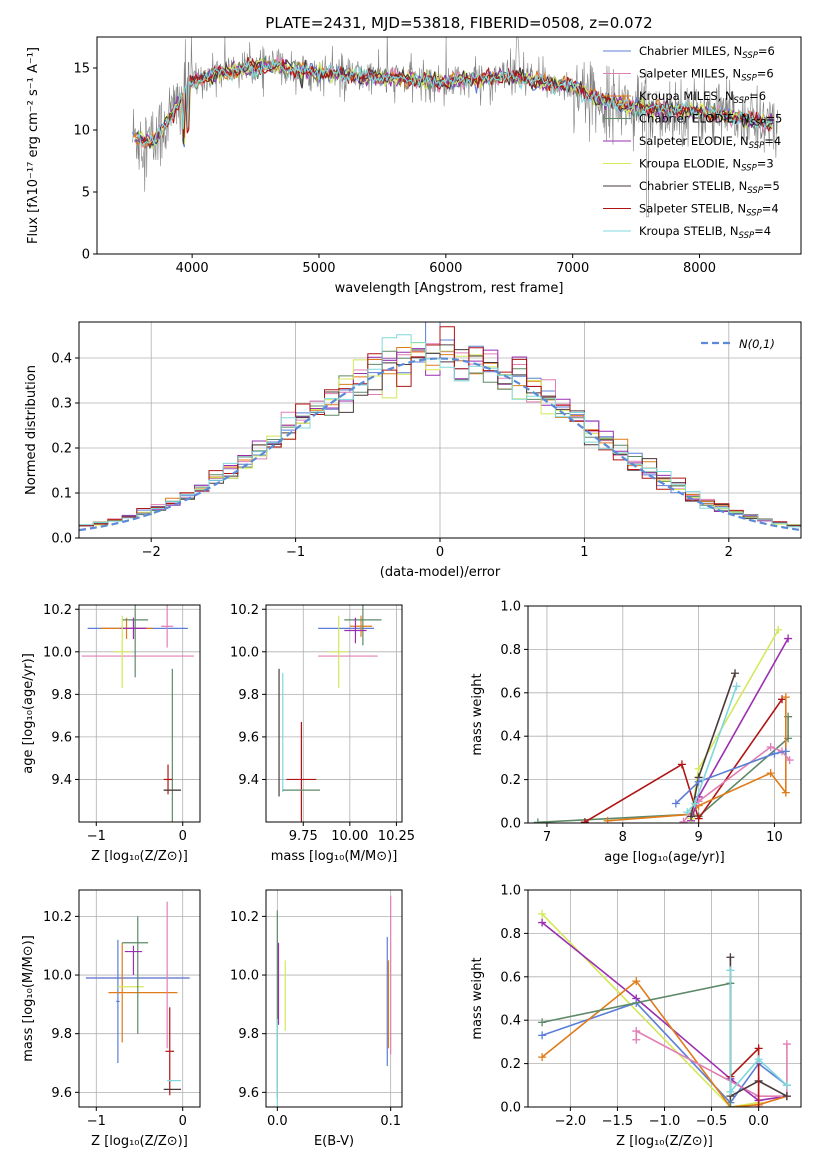  Describe the element at coordinates (81, 69) in the screenshot. I see `y-tick-label: 15` at that location.